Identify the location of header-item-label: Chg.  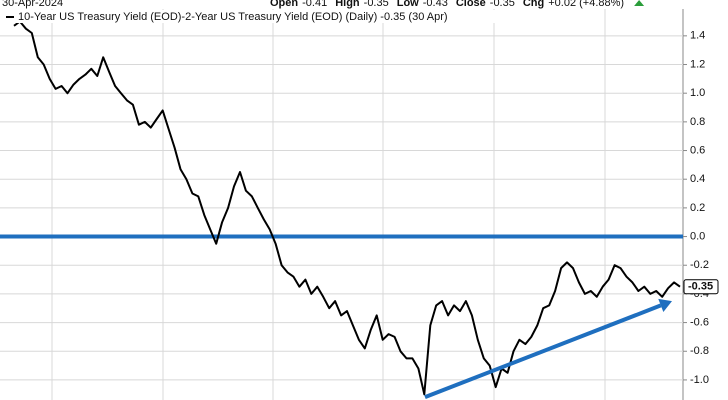
(533, 4).